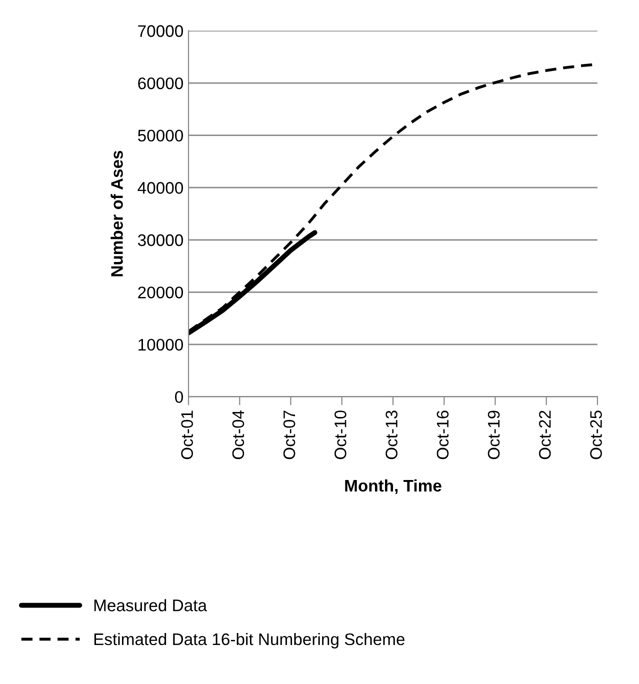  Describe the element at coordinates (187, 435) in the screenshot. I see `x-tick-label: Oct-01` at that location.